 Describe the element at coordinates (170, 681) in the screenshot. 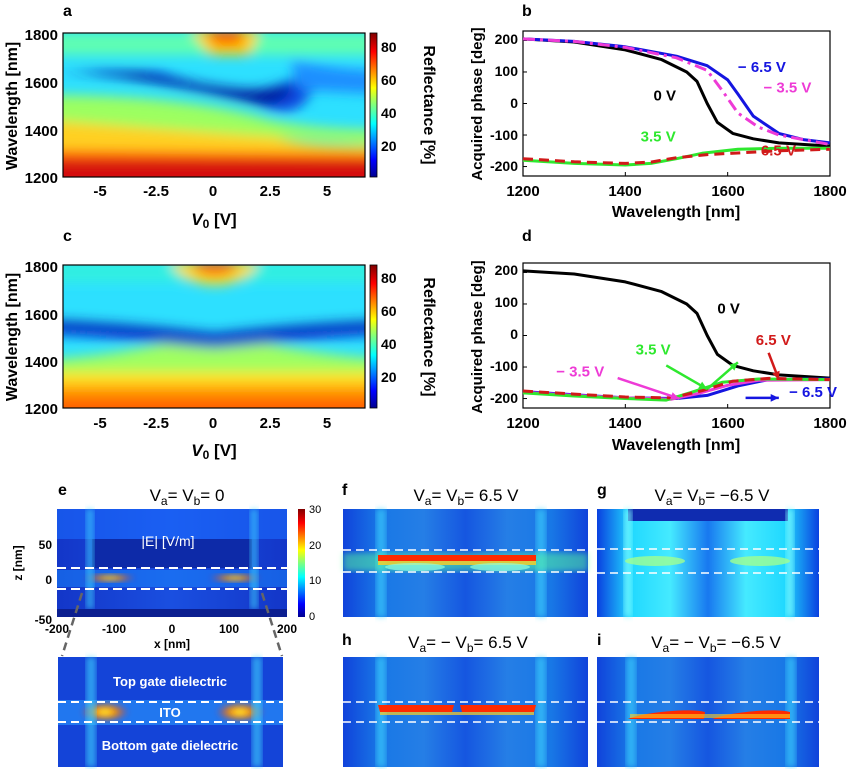

I see `zoom-label-top: Top gate dielectric` at that location.